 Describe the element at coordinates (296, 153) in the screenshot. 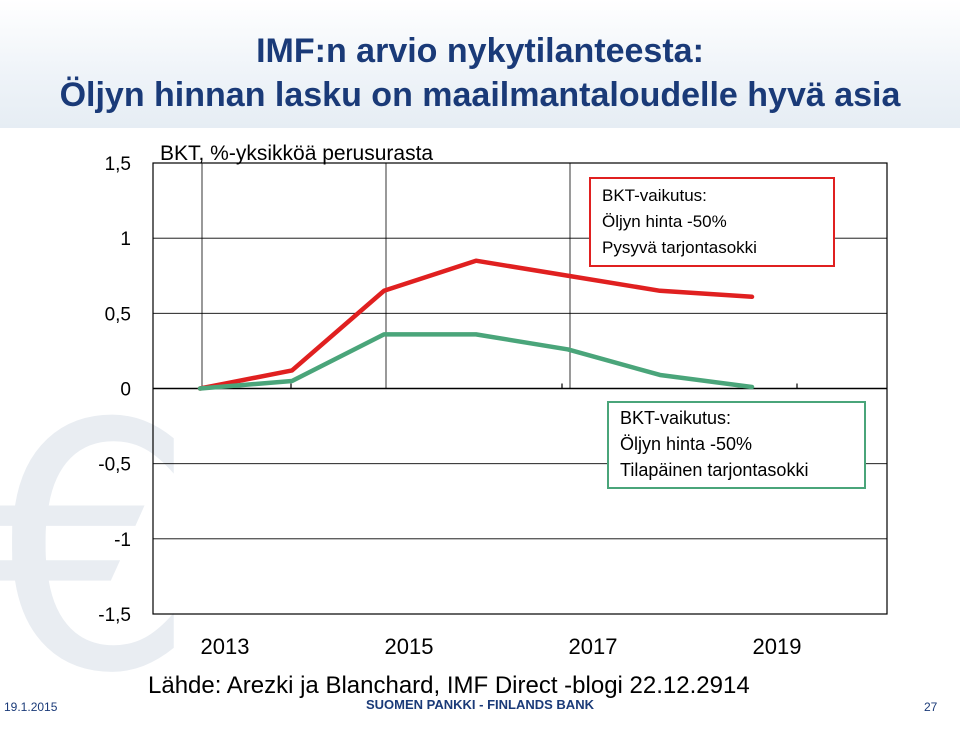

I see `chart-title: BKT, %-yksikköä perusurasta` at that location.